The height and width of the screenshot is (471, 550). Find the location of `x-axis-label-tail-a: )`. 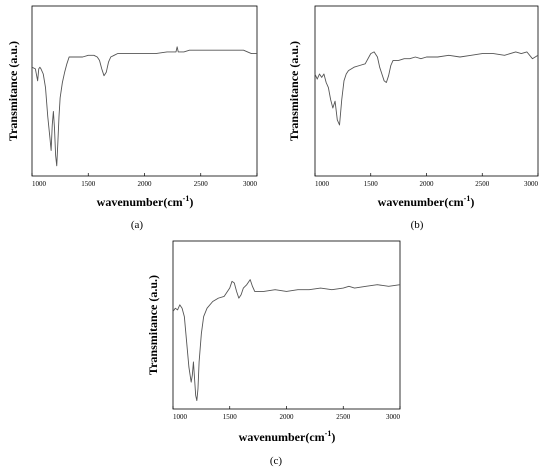

x-axis-label-tail-a: ) is located at coordinates (191, 202).